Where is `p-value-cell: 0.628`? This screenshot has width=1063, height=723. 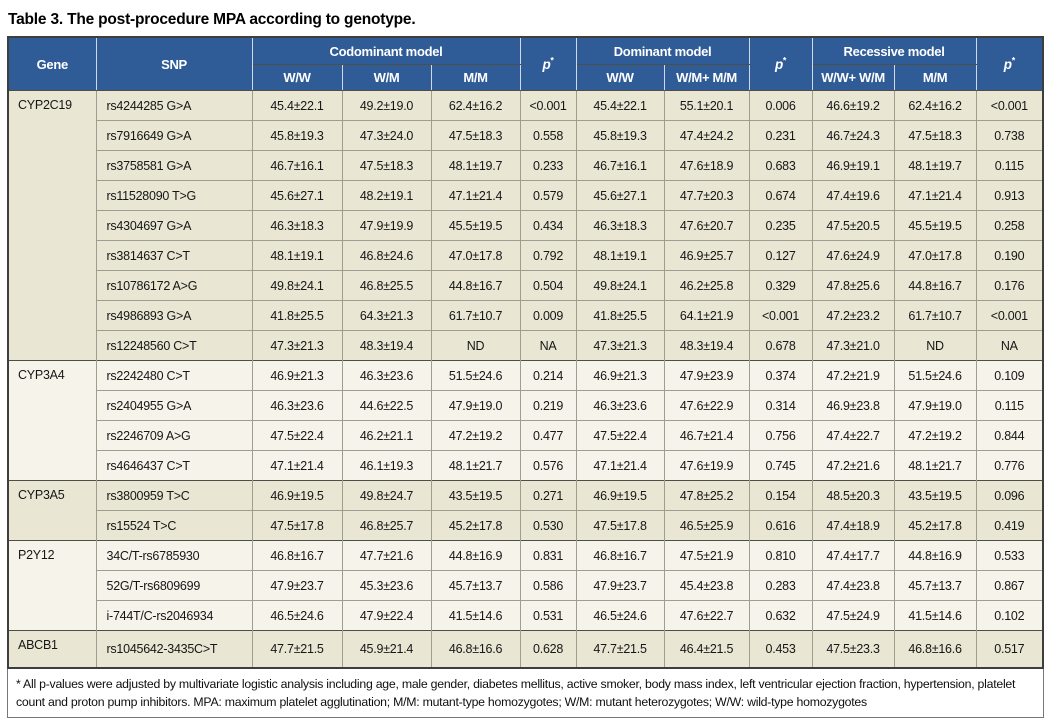 p-value-cell: 0.628 is located at coordinates (548, 649).